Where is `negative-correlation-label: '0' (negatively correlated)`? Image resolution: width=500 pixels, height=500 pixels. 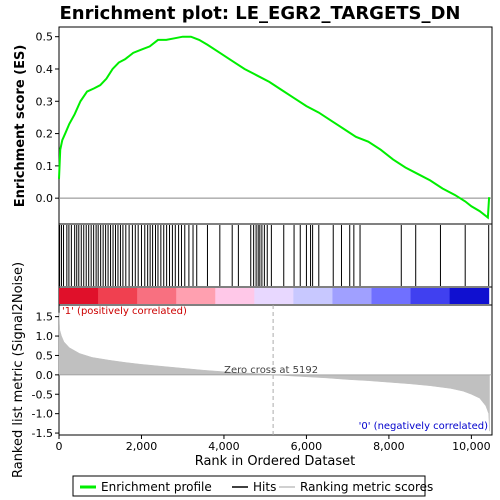
negative-correlation-label: '0' (negatively correlated) is located at coordinates (423, 426).